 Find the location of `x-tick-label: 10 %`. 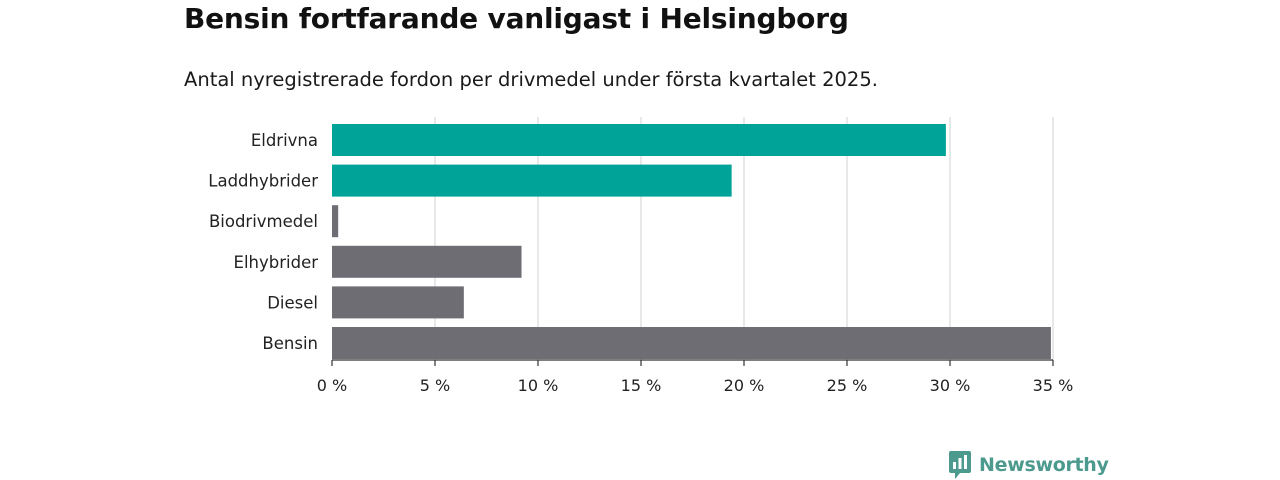

x-tick-label: 10 % is located at coordinates (538, 385).